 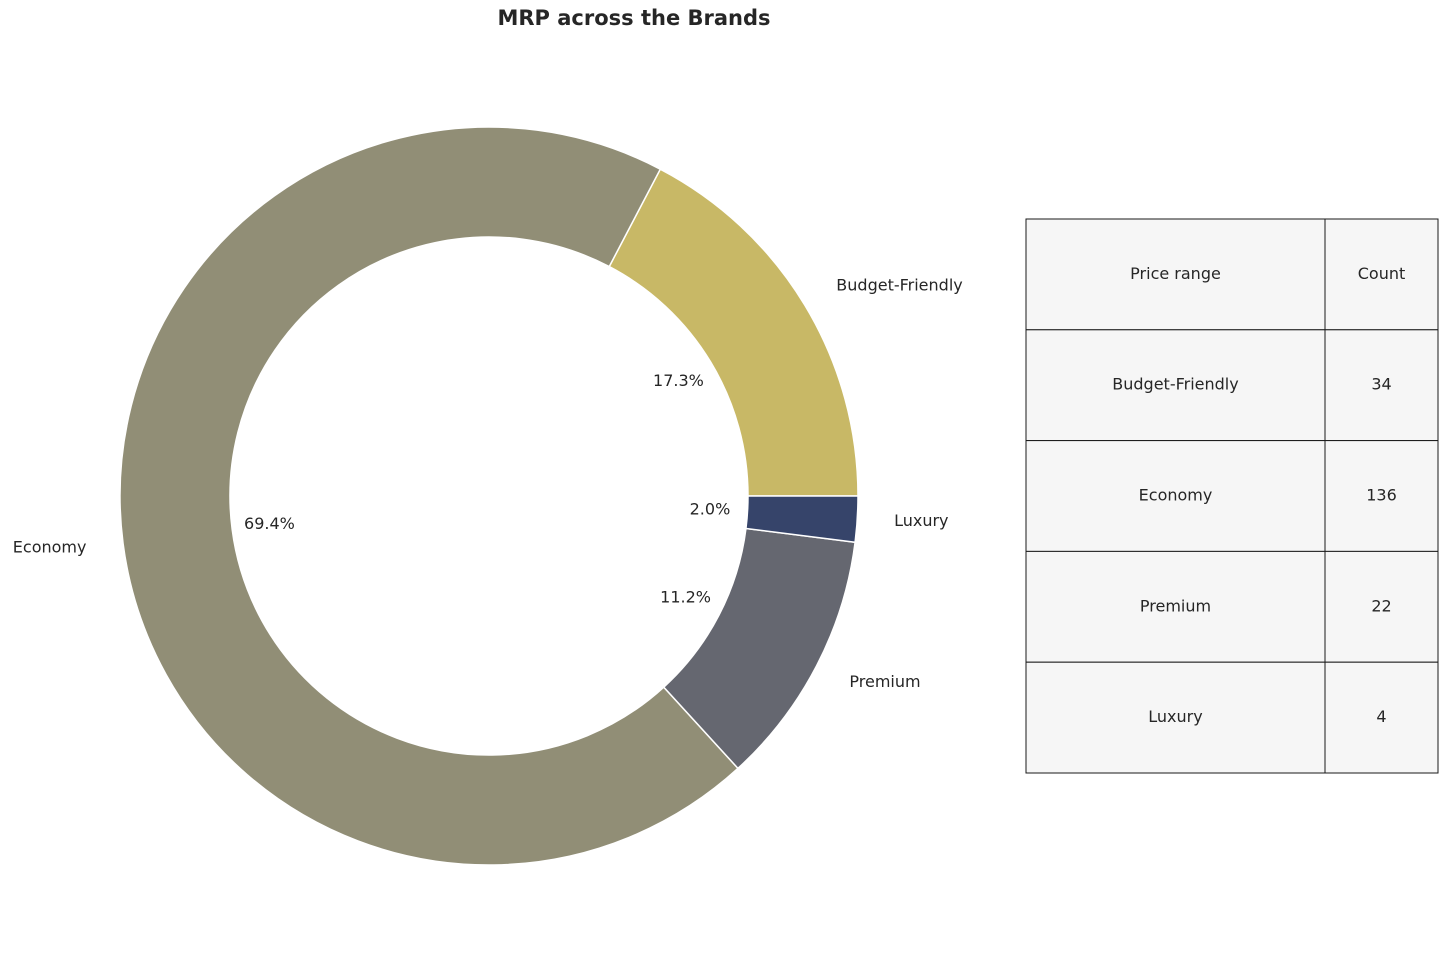 I want to click on table-text: 34, so click(x=1381, y=384).